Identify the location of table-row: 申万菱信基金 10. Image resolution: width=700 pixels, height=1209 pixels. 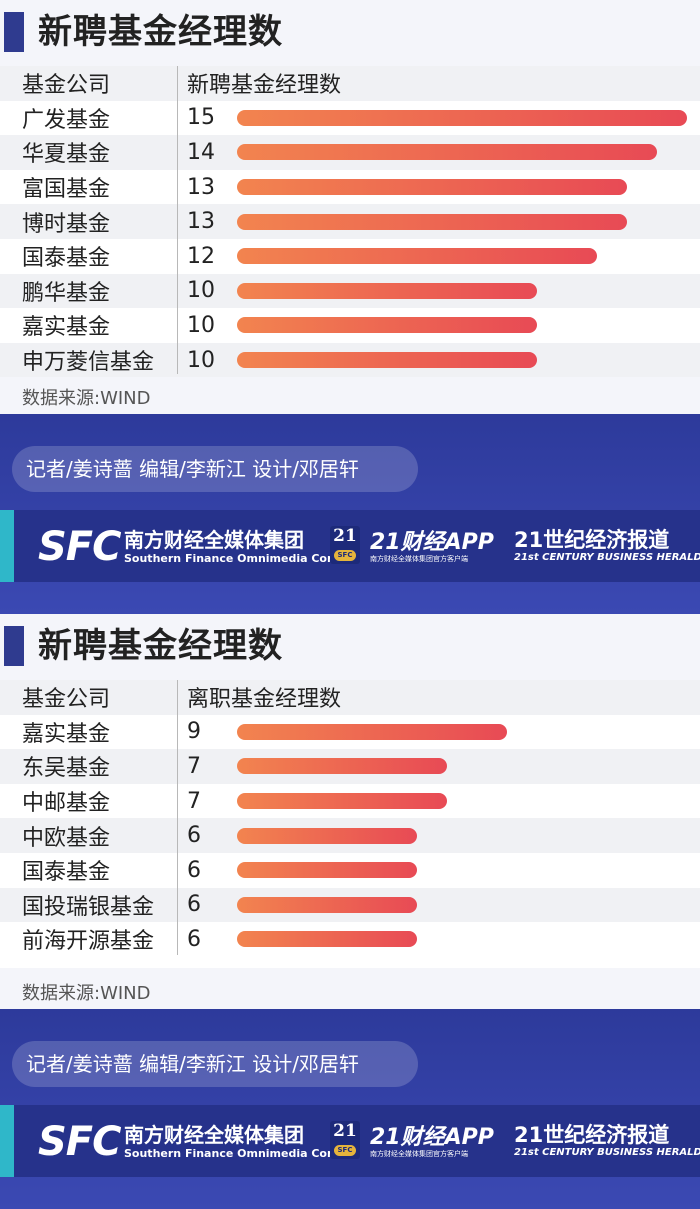
(350, 360).